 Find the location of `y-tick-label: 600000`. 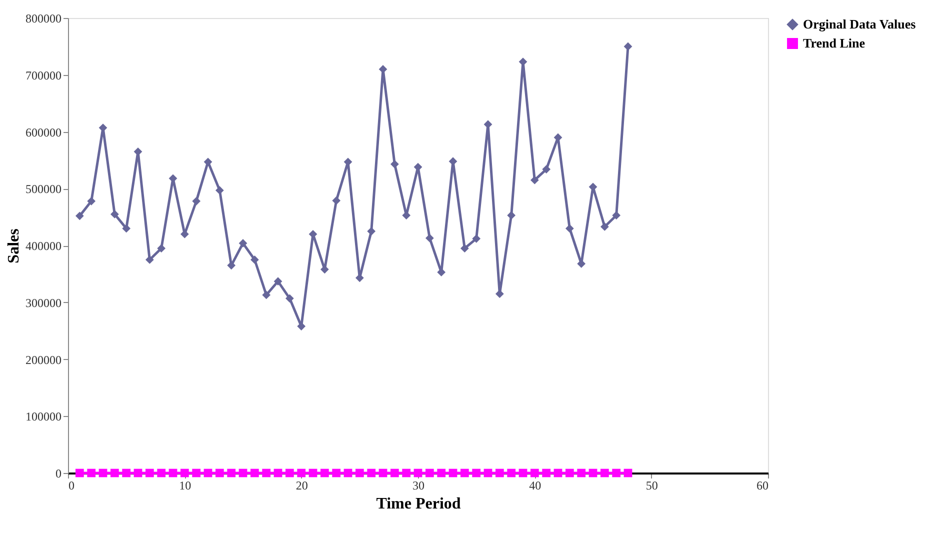

y-tick-label: 600000 is located at coordinates (44, 132).